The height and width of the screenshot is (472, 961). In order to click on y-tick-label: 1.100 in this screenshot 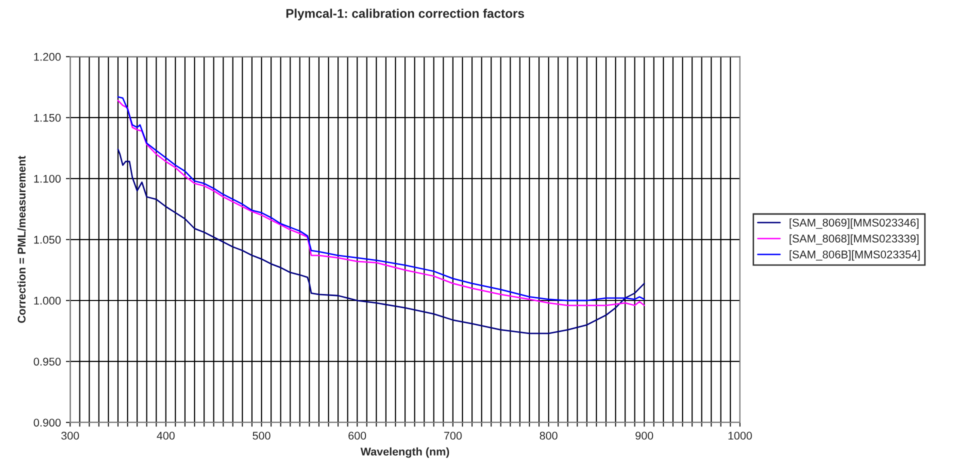, I will do `click(47, 178)`.